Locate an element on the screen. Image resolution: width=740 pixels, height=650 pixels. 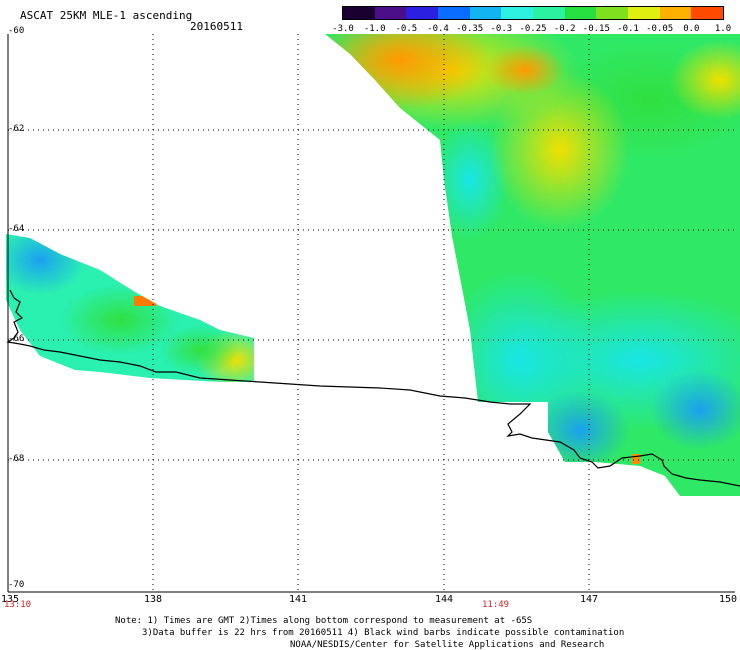
colorbar-label: 0.0 is located at coordinates (691, 29).